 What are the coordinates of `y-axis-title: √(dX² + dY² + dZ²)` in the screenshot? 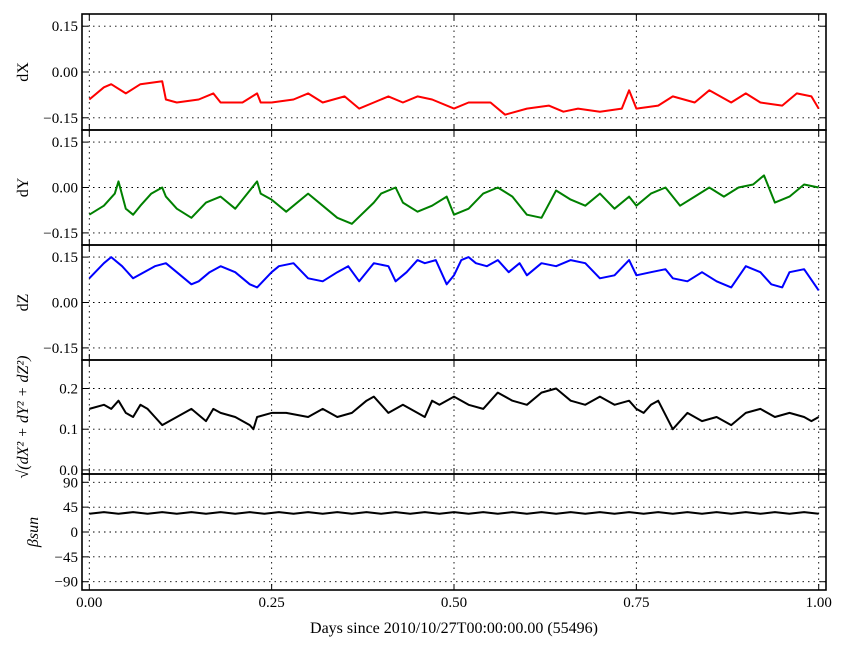 It's located at (23, 417).